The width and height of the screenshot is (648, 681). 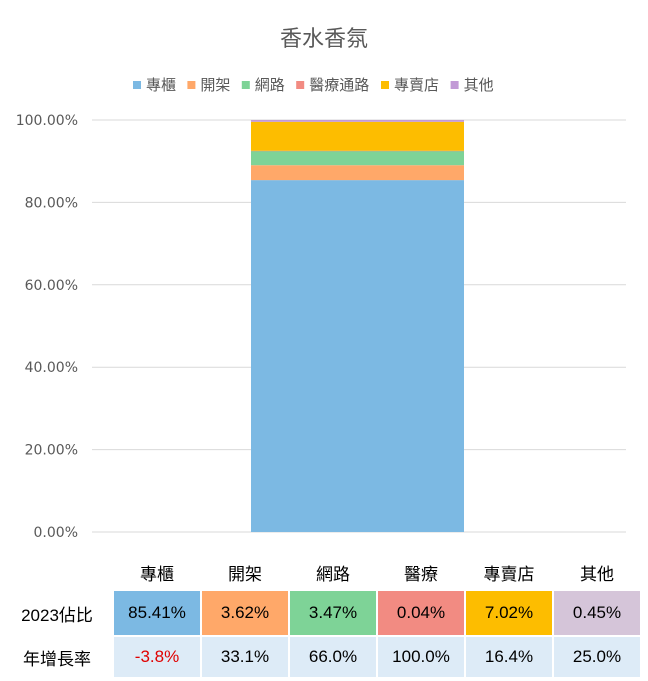 What do you see at coordinates (509, 656) in the screenshot?
I see `growth-cell: 16.4%` at bounding box center [509, 656].